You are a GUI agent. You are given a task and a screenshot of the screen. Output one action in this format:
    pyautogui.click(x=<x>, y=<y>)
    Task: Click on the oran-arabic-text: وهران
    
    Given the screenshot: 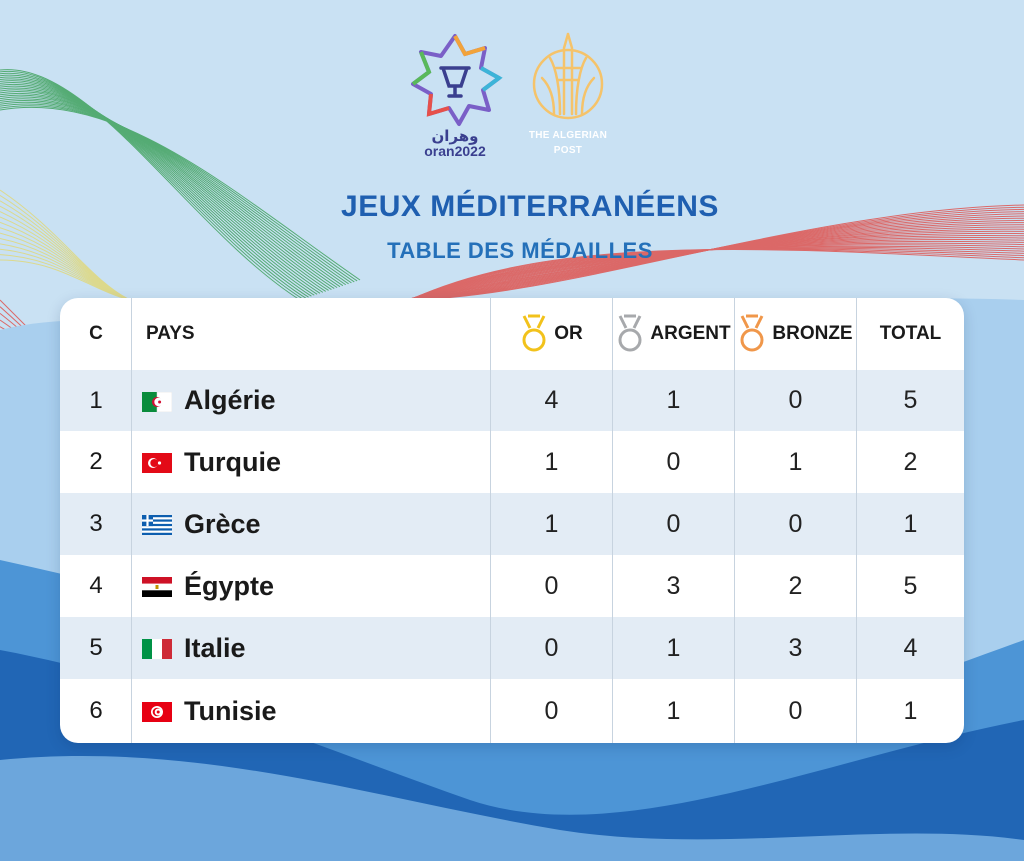 What is the action you would take?
    pyautogui.click(x=455, y=136)
    